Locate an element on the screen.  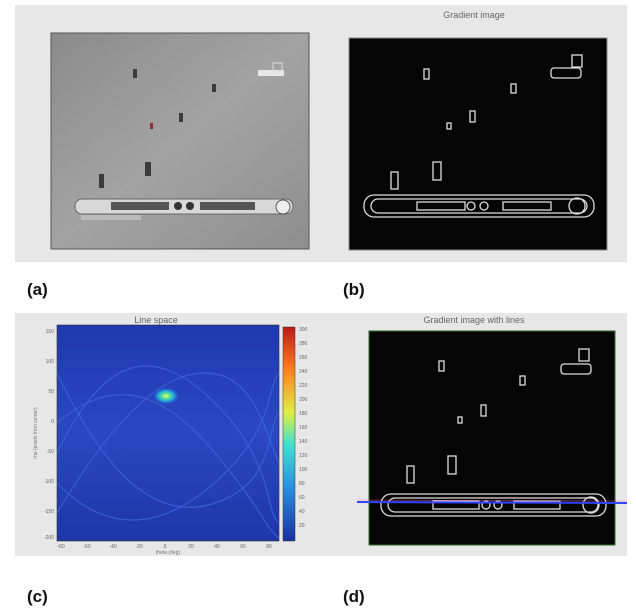
colorbar-tick: 300 is located at coordinates (303, 330).